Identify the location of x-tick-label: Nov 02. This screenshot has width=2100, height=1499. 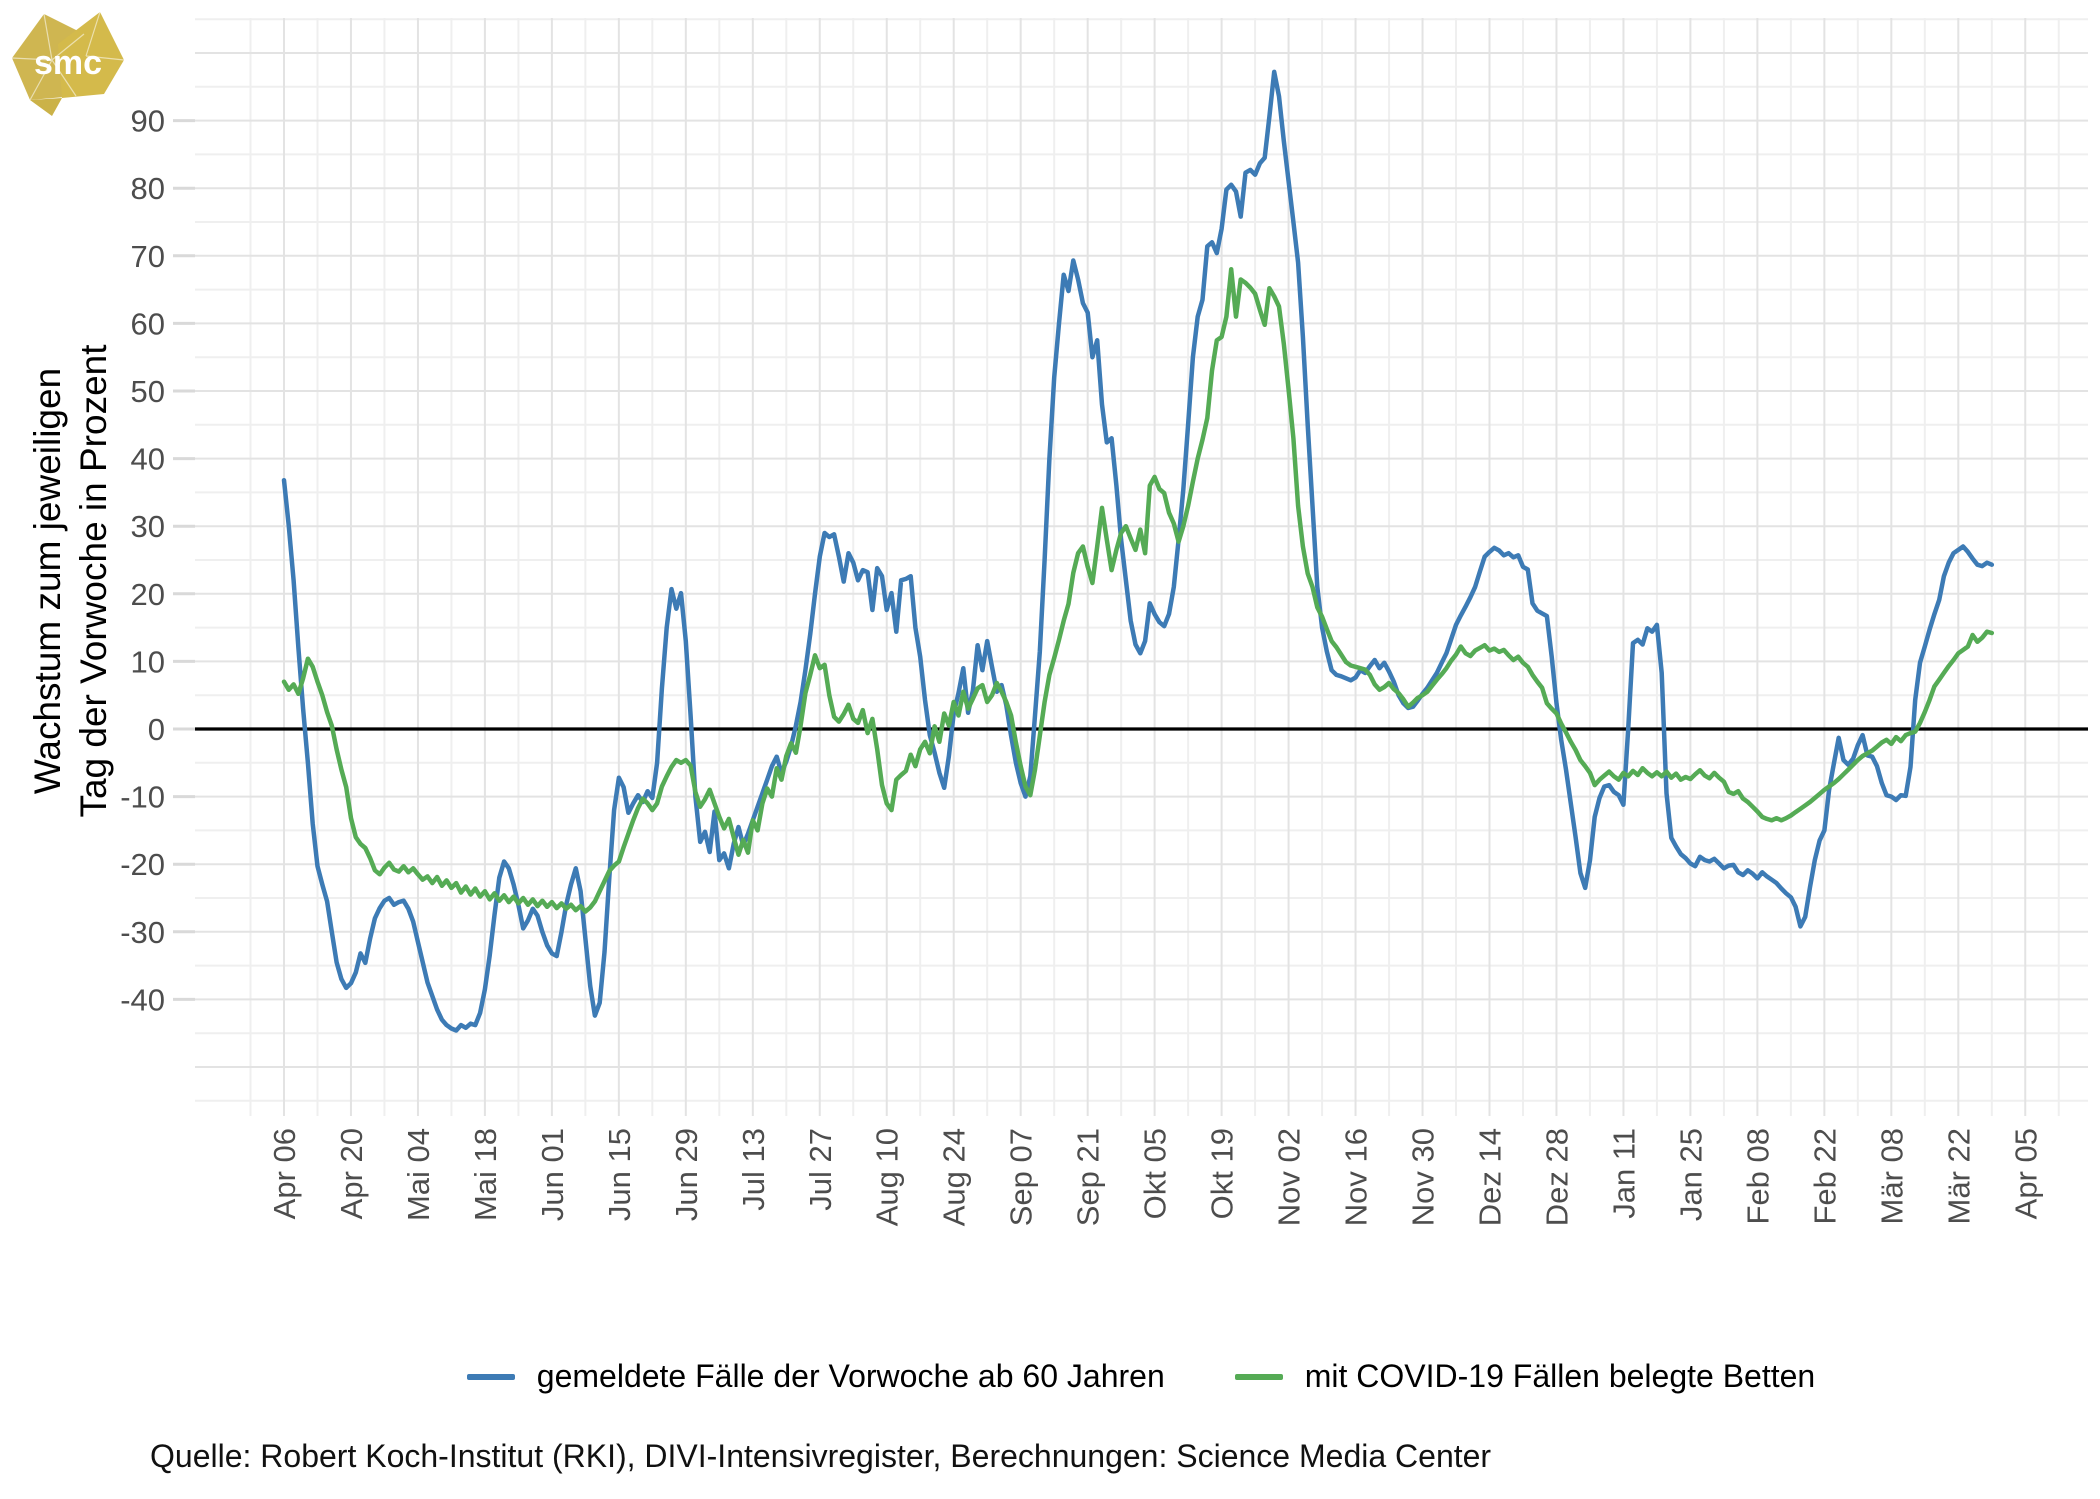
(1289, 1177).